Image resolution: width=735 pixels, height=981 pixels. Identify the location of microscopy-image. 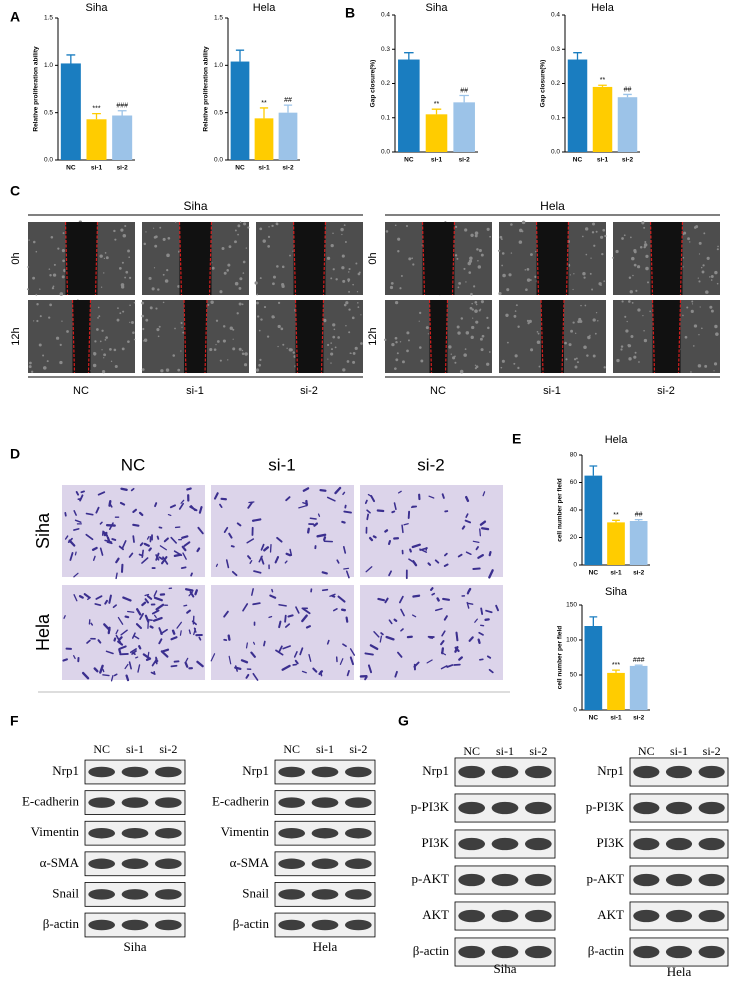
(133, 632).